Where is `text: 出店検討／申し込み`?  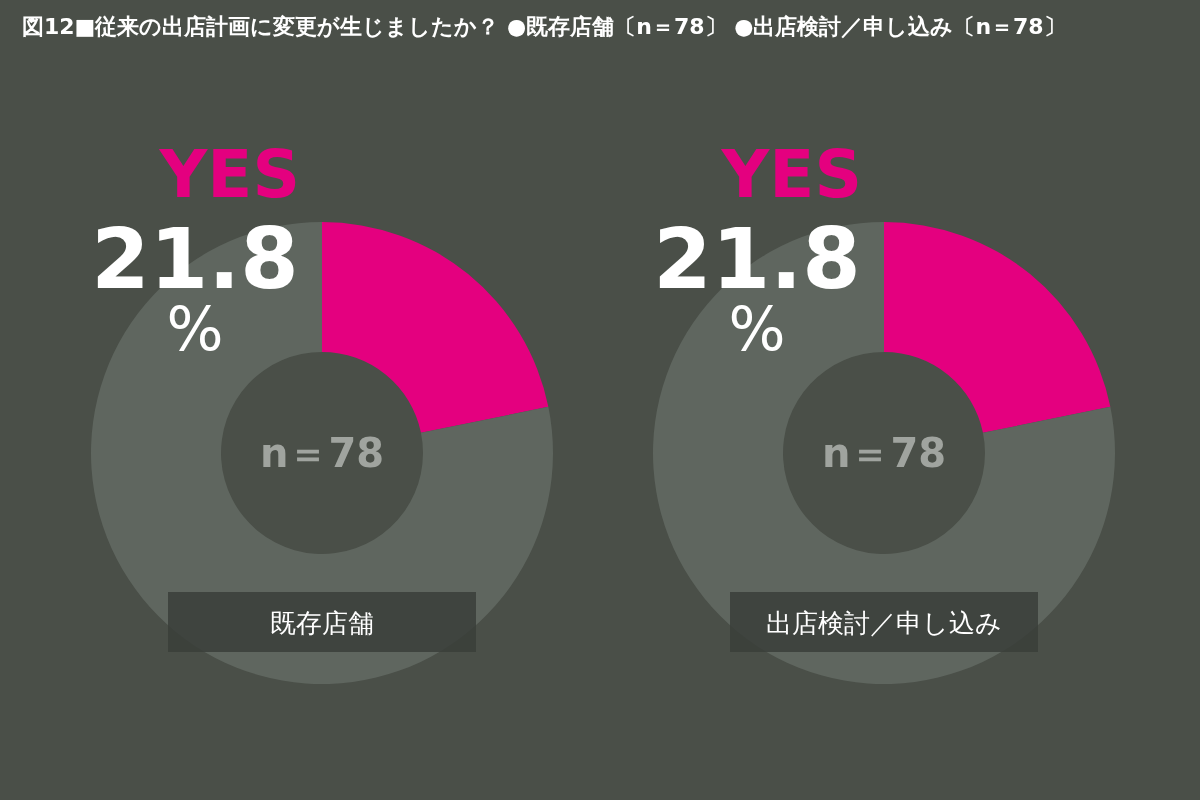 text: 出店検討／申し込み is located at coordinates (884, 623).